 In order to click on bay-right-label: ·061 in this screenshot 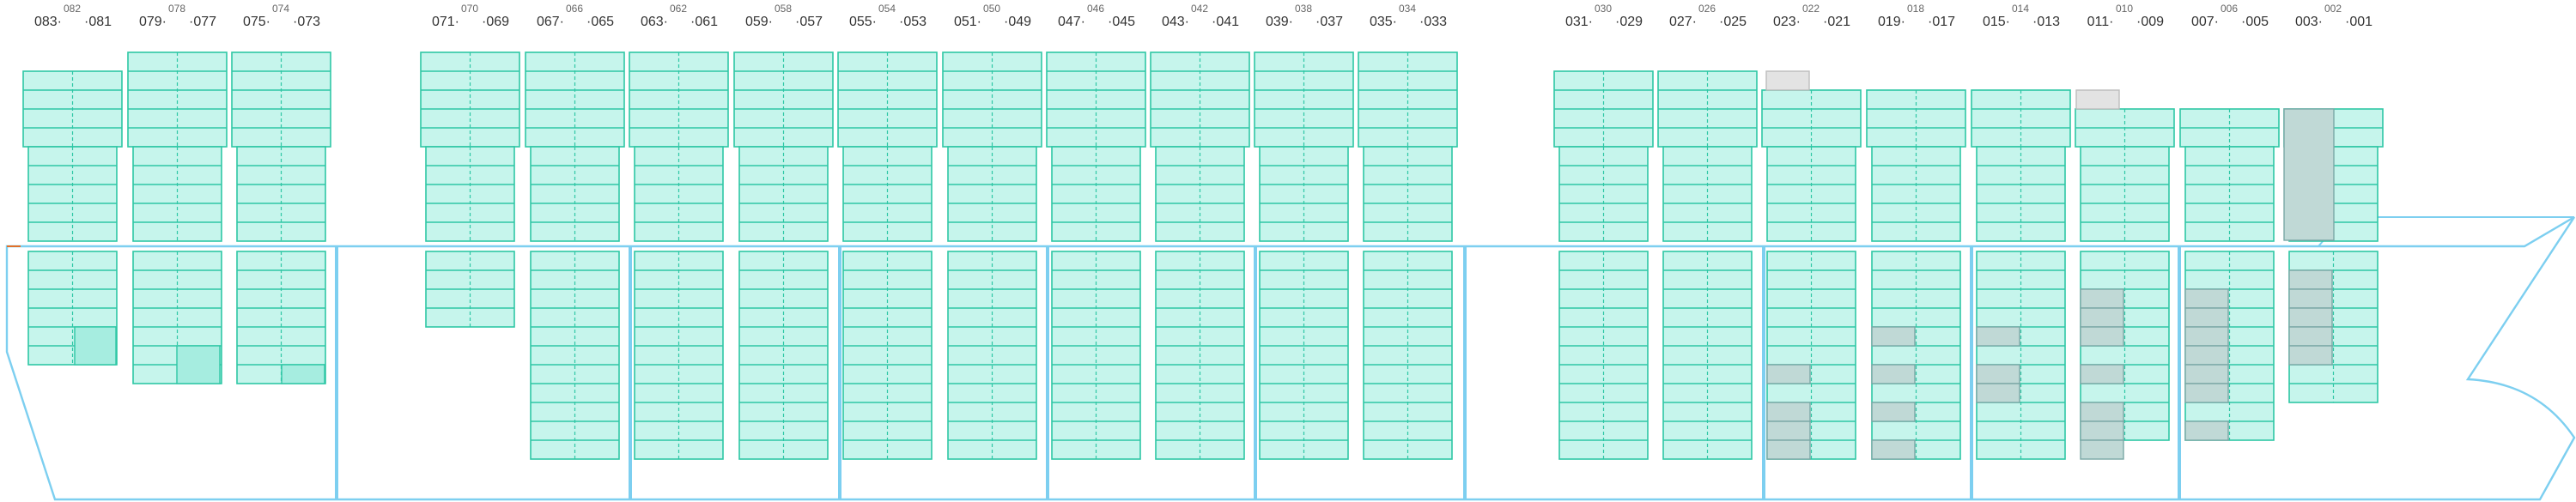, I will do `click(704, 22)`.